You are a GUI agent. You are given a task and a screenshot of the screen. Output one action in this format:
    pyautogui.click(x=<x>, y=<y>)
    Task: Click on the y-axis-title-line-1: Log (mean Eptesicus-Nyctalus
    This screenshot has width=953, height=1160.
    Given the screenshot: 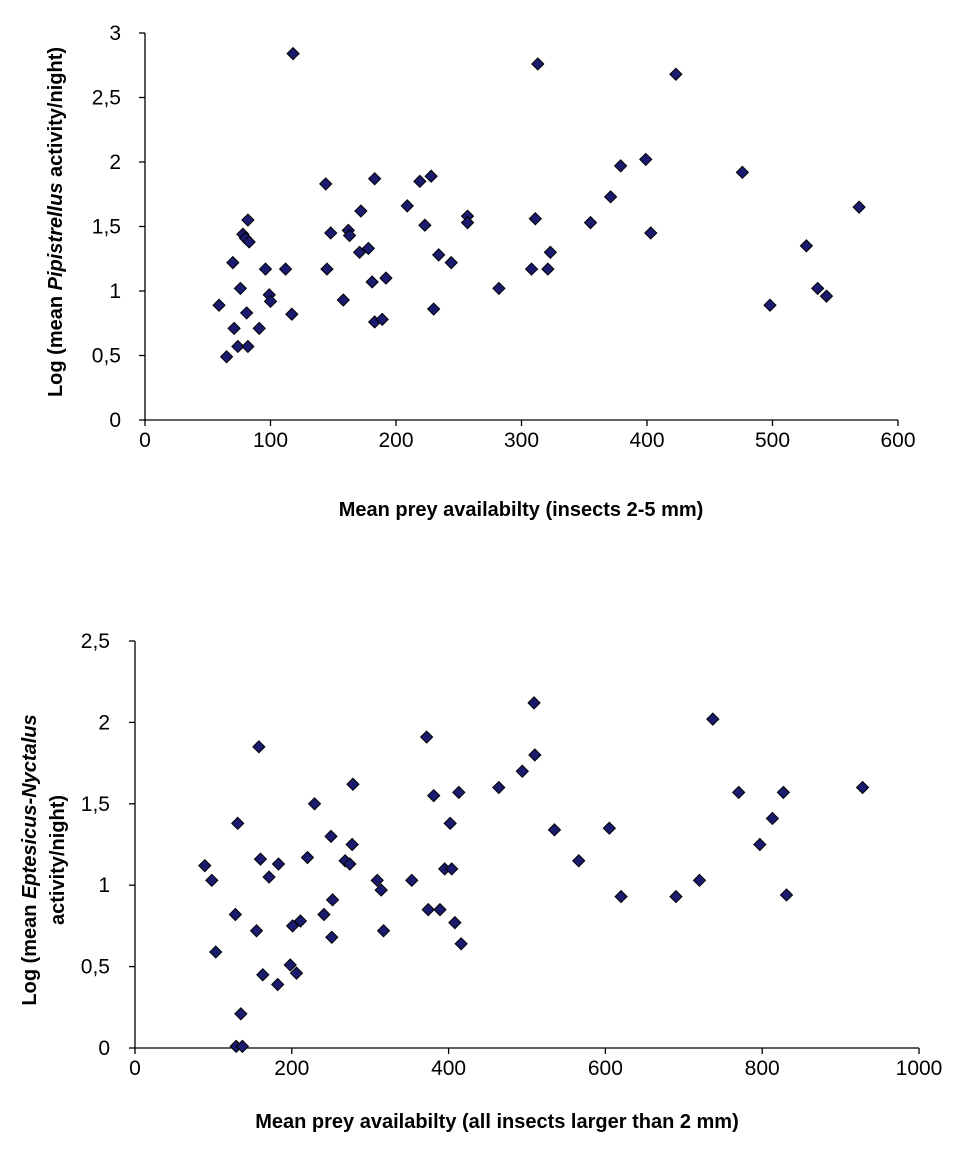 What is the action you would take?
    pyautogui.click(x=30, y=859)
    